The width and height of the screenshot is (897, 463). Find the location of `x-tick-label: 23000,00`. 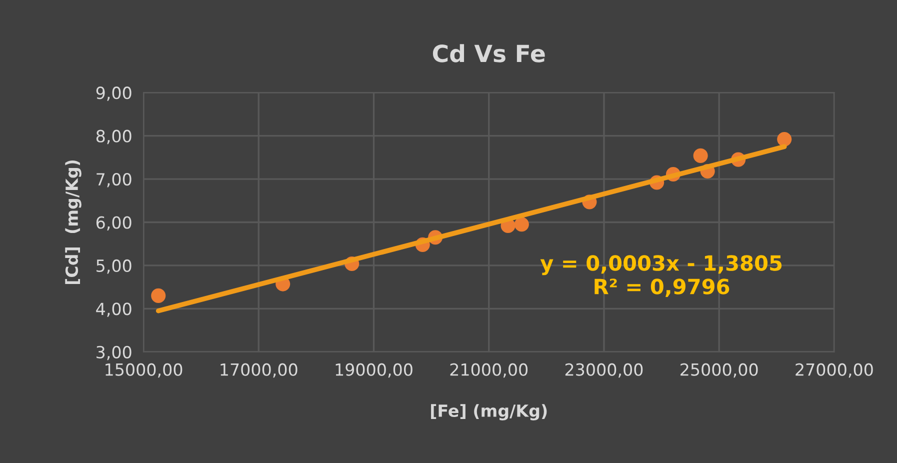

x-tick-label: 23000,00 is located at coordinates (604, 370).